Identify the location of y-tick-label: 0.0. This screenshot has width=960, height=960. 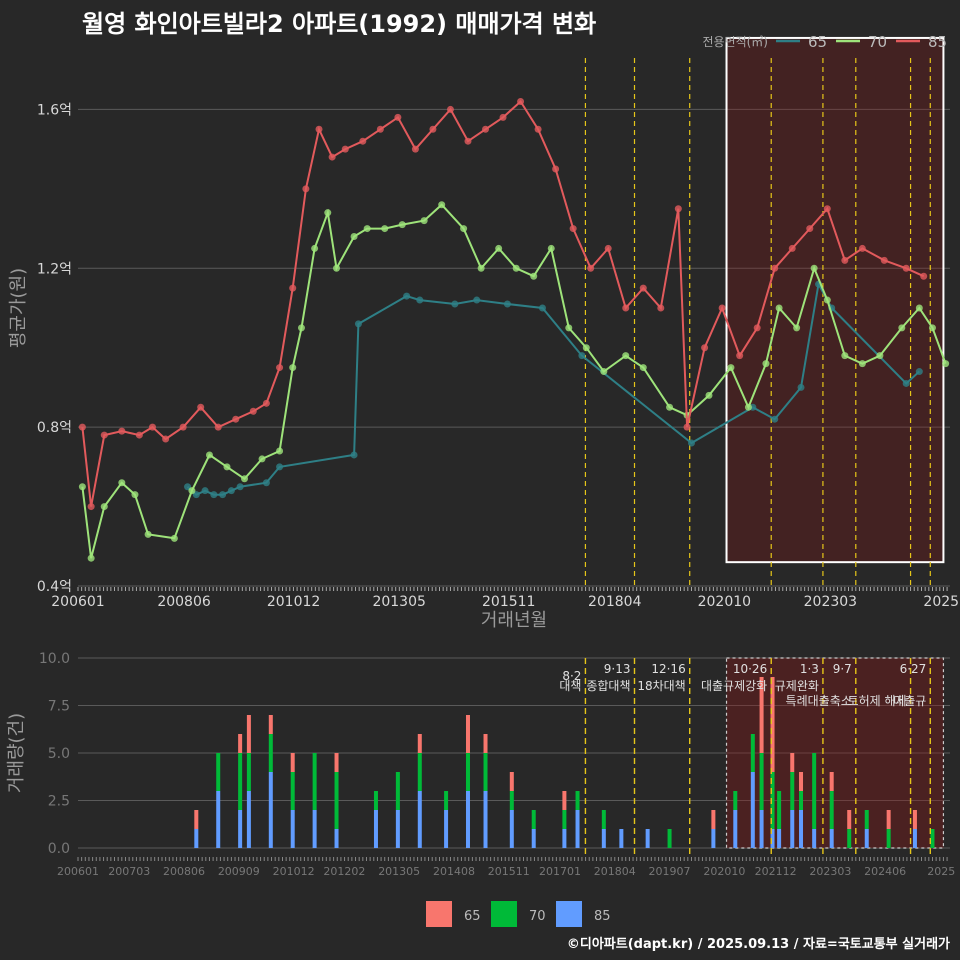
(59, 849).